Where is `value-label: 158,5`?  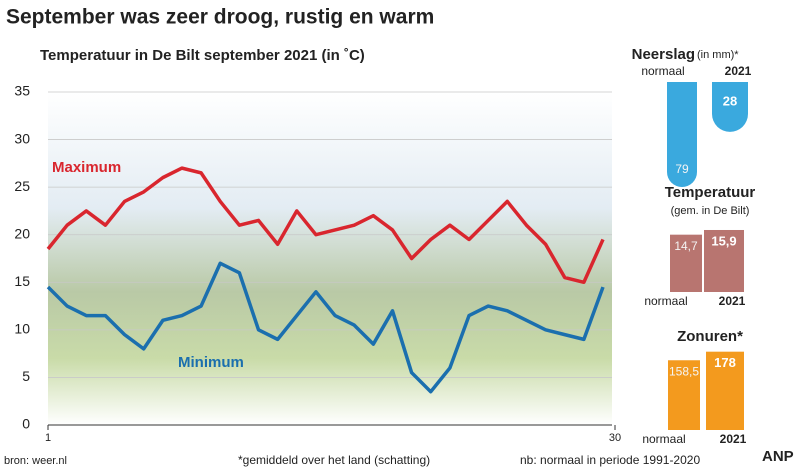
value-label: 158,5 is located at coordinates (684, 371).